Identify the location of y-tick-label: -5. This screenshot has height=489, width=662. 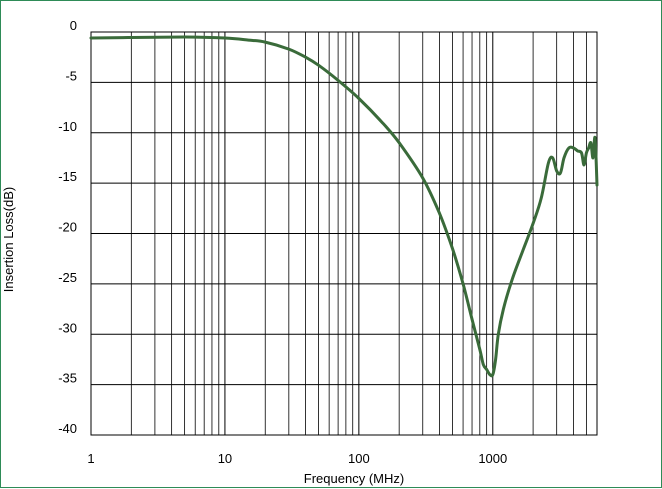
(71, 75).